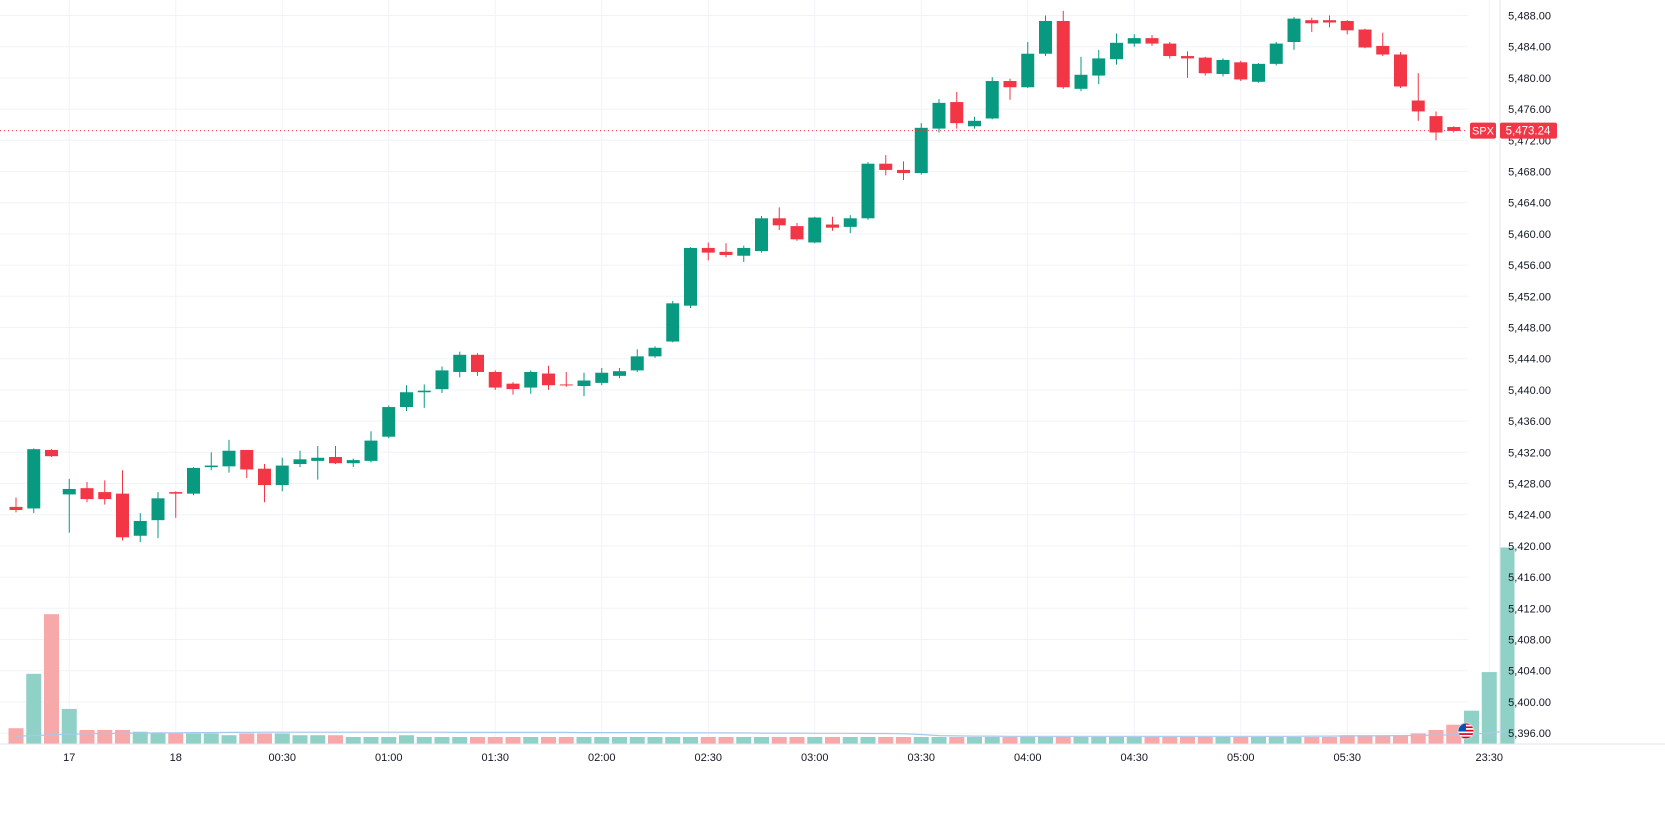  What do you see at coordinates (1529, 734) in the screenshot?
I see `price-tick-label: 5,396.00` at bounding box center [1529, 734].